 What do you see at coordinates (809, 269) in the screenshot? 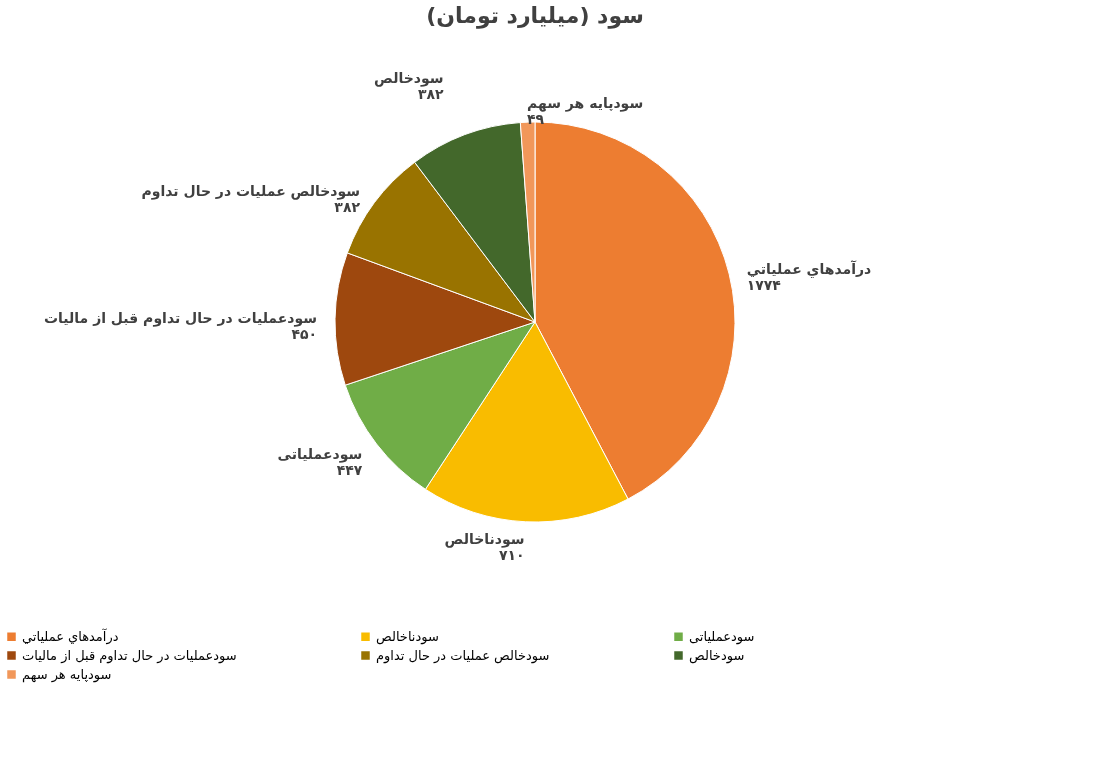
I see `slice-label: درآمدهاي عملياتي` at bounding box center [809, 269].